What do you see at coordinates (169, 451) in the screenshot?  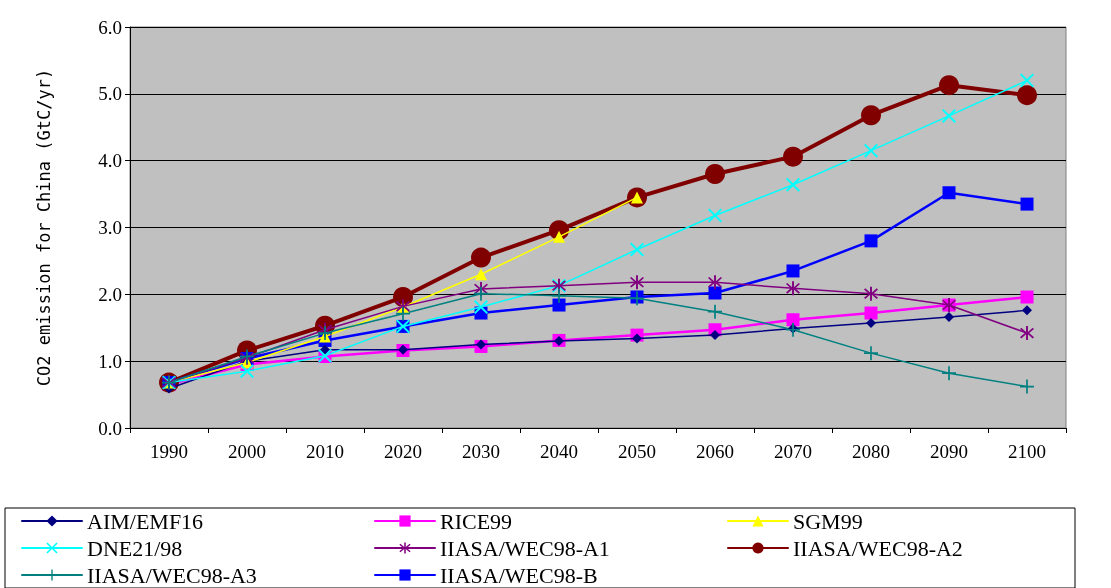 I see `x-tick-label: 1990` at bounding box center [169, 451].